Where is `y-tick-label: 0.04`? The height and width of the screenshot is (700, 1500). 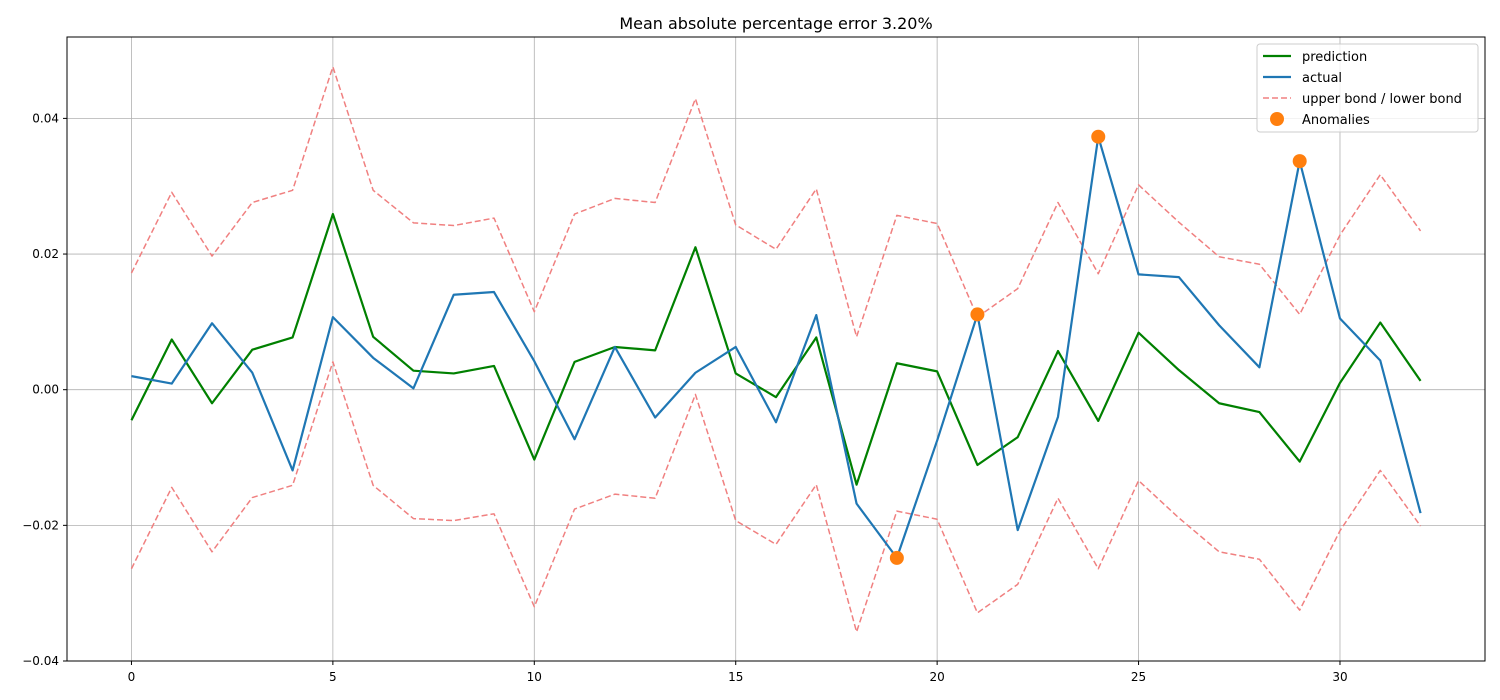
y-tick-label: 0.04 is located at coordinates (45, 118).